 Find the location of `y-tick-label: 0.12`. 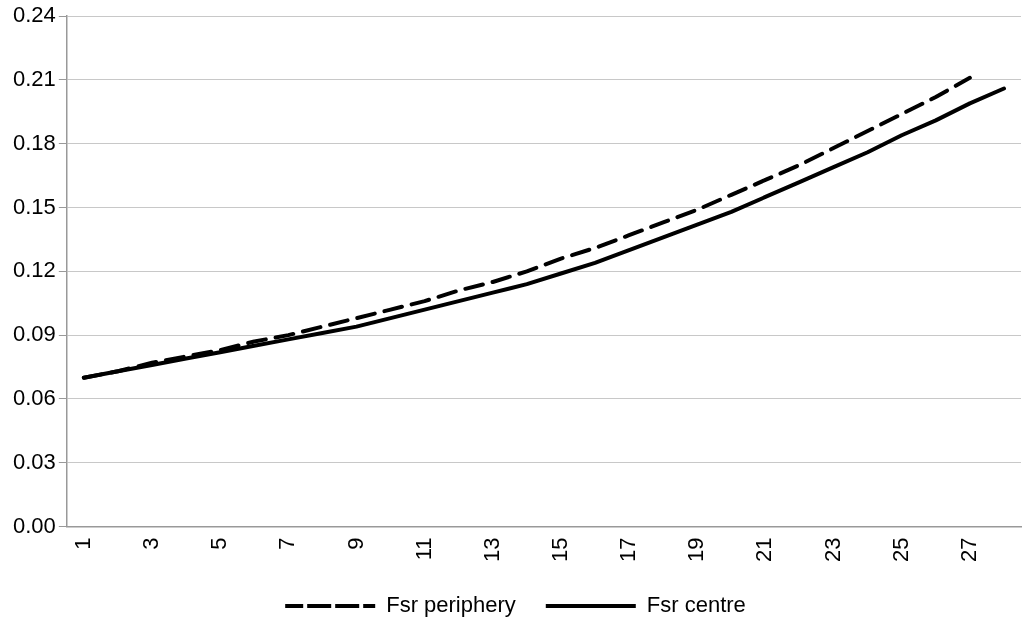

y-tick-label: 0.12 is located at coordinates (34, 270).